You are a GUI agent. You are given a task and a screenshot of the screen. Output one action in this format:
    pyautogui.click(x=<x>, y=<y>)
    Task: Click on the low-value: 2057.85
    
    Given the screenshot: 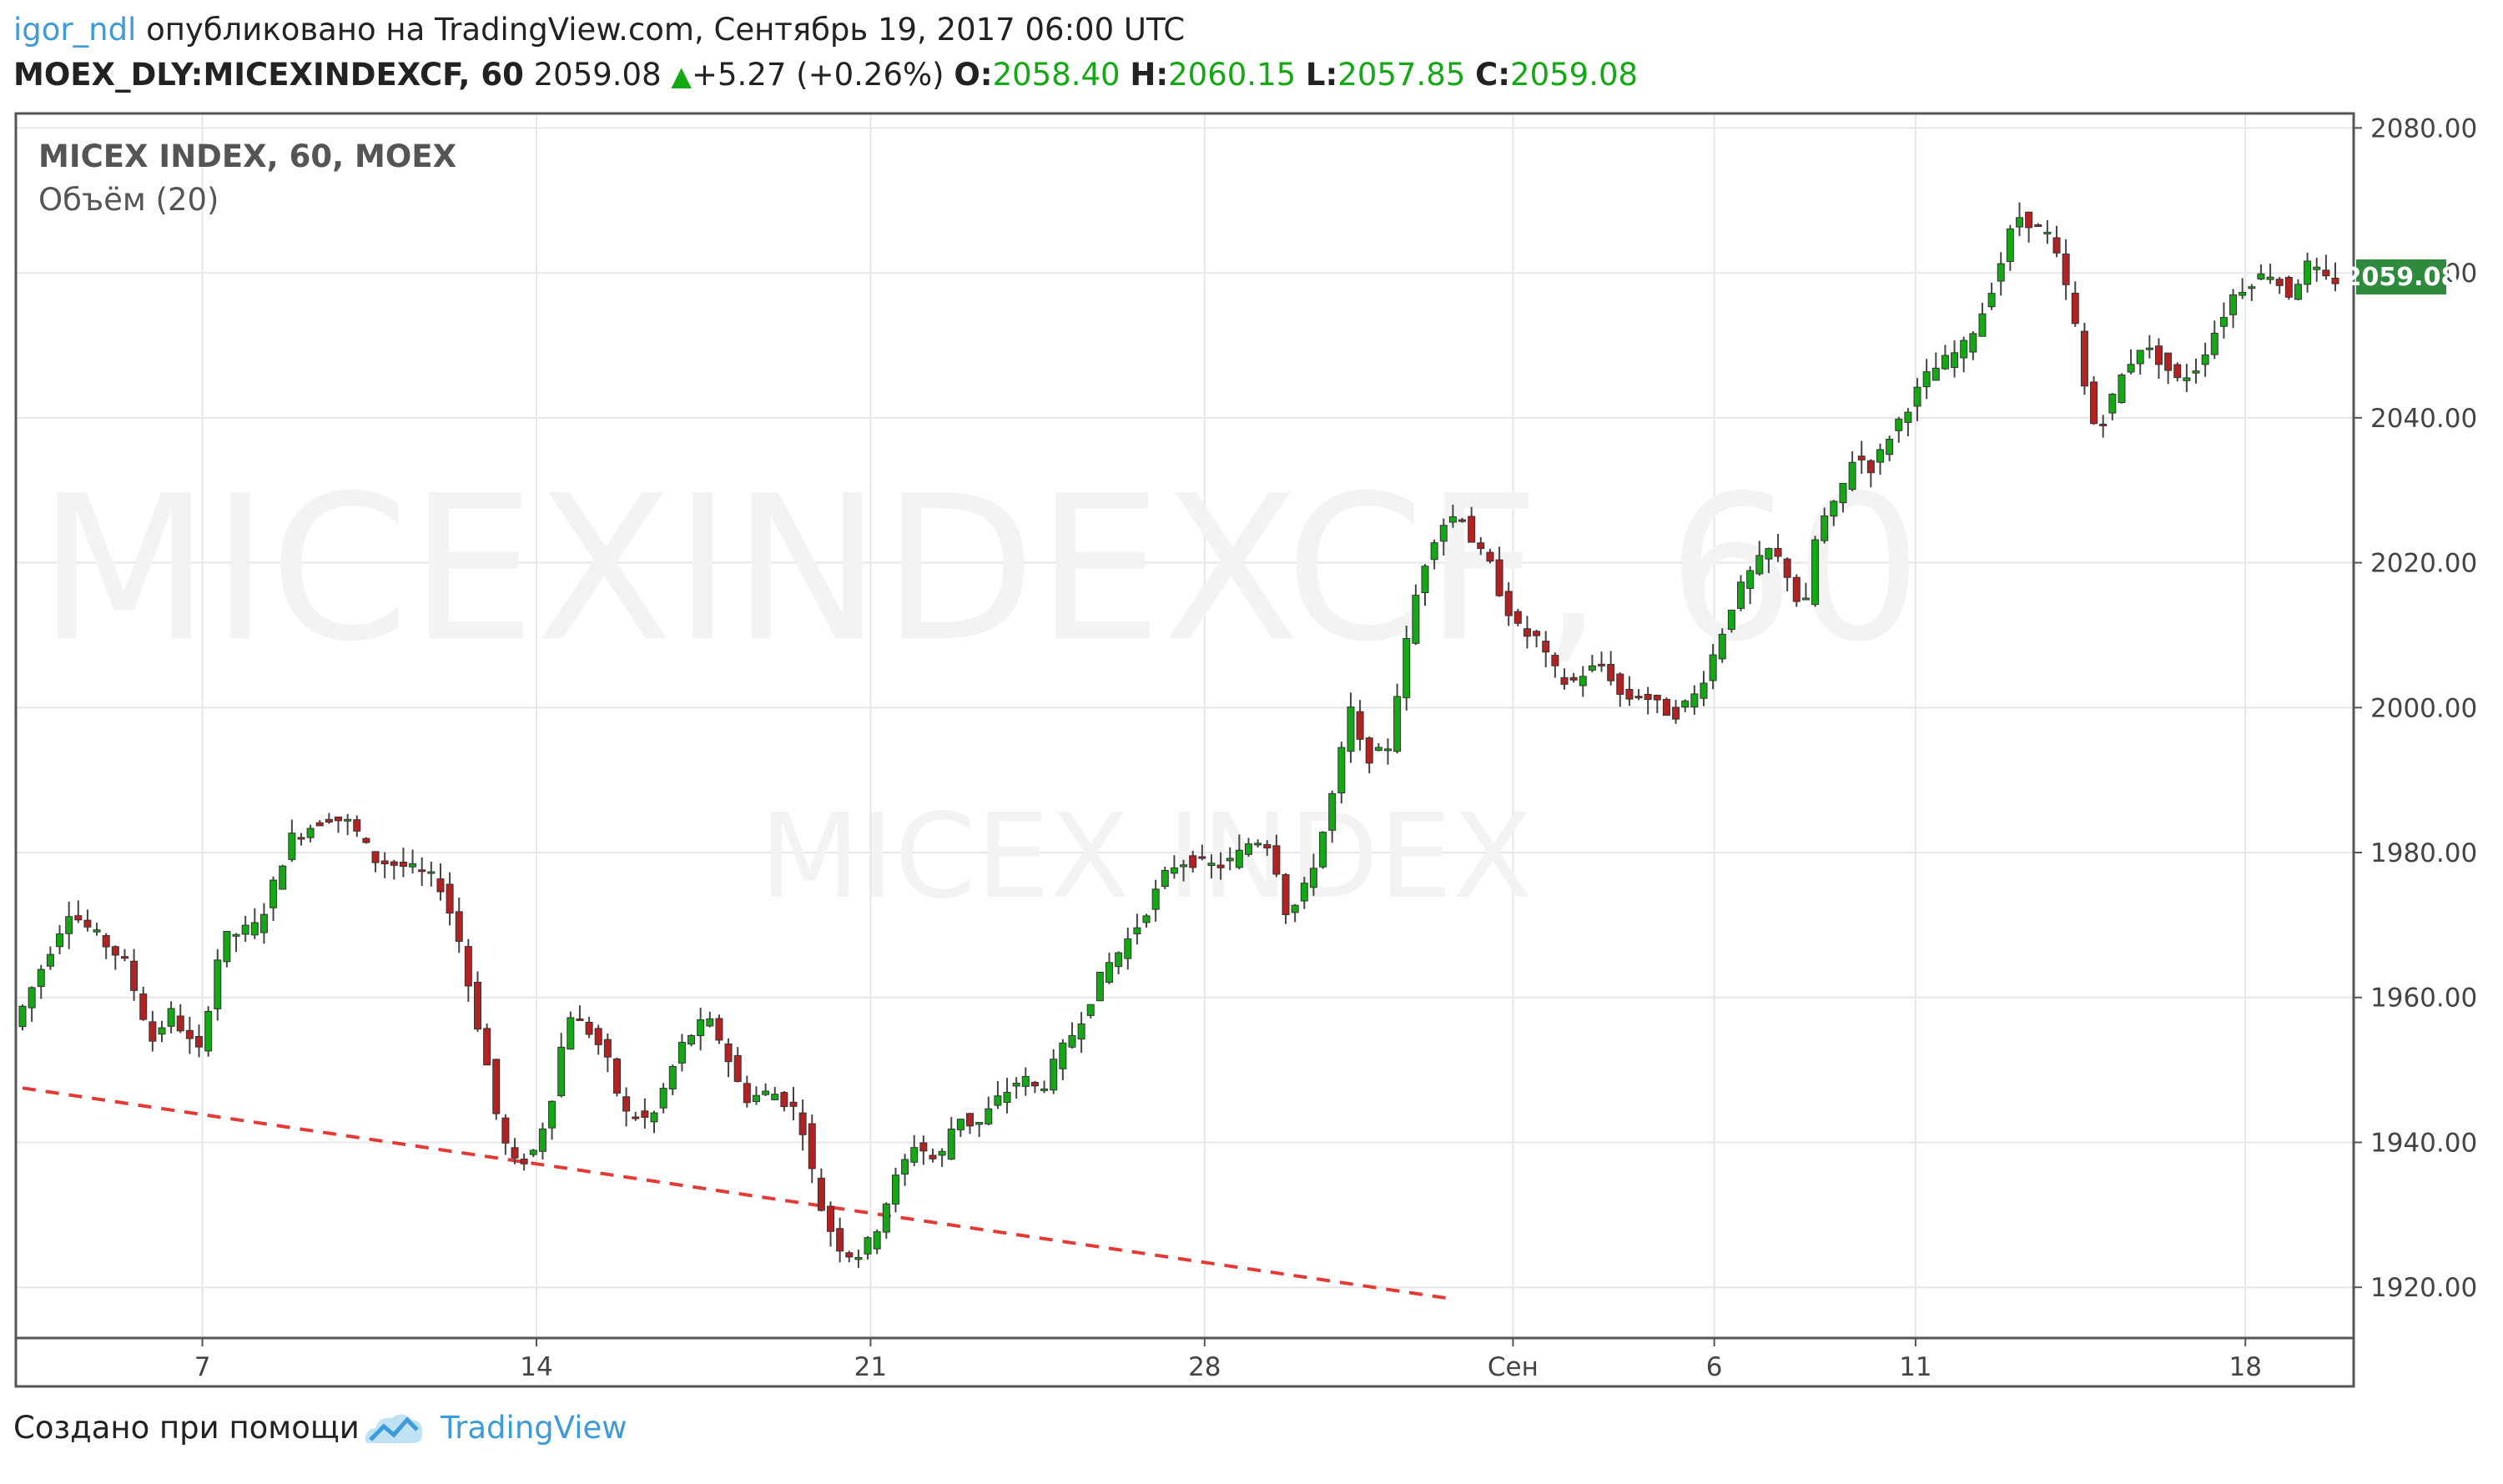 What is the action you would take?
    pyautogui.click(x=1402, y=75)
    